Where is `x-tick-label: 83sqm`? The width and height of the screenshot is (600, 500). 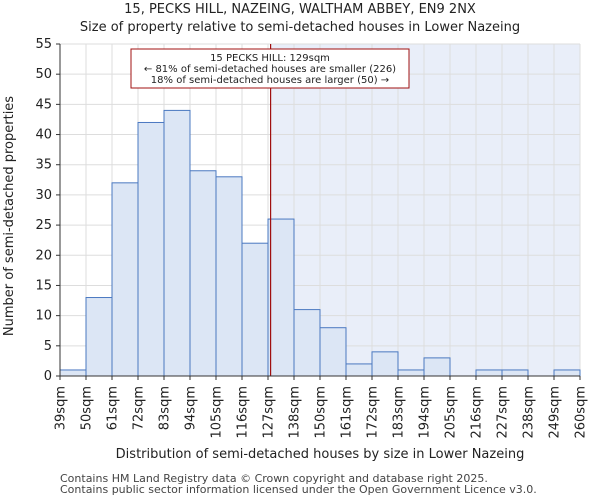 x-tick-label: 83sqm is located at coordinates (165, 408).